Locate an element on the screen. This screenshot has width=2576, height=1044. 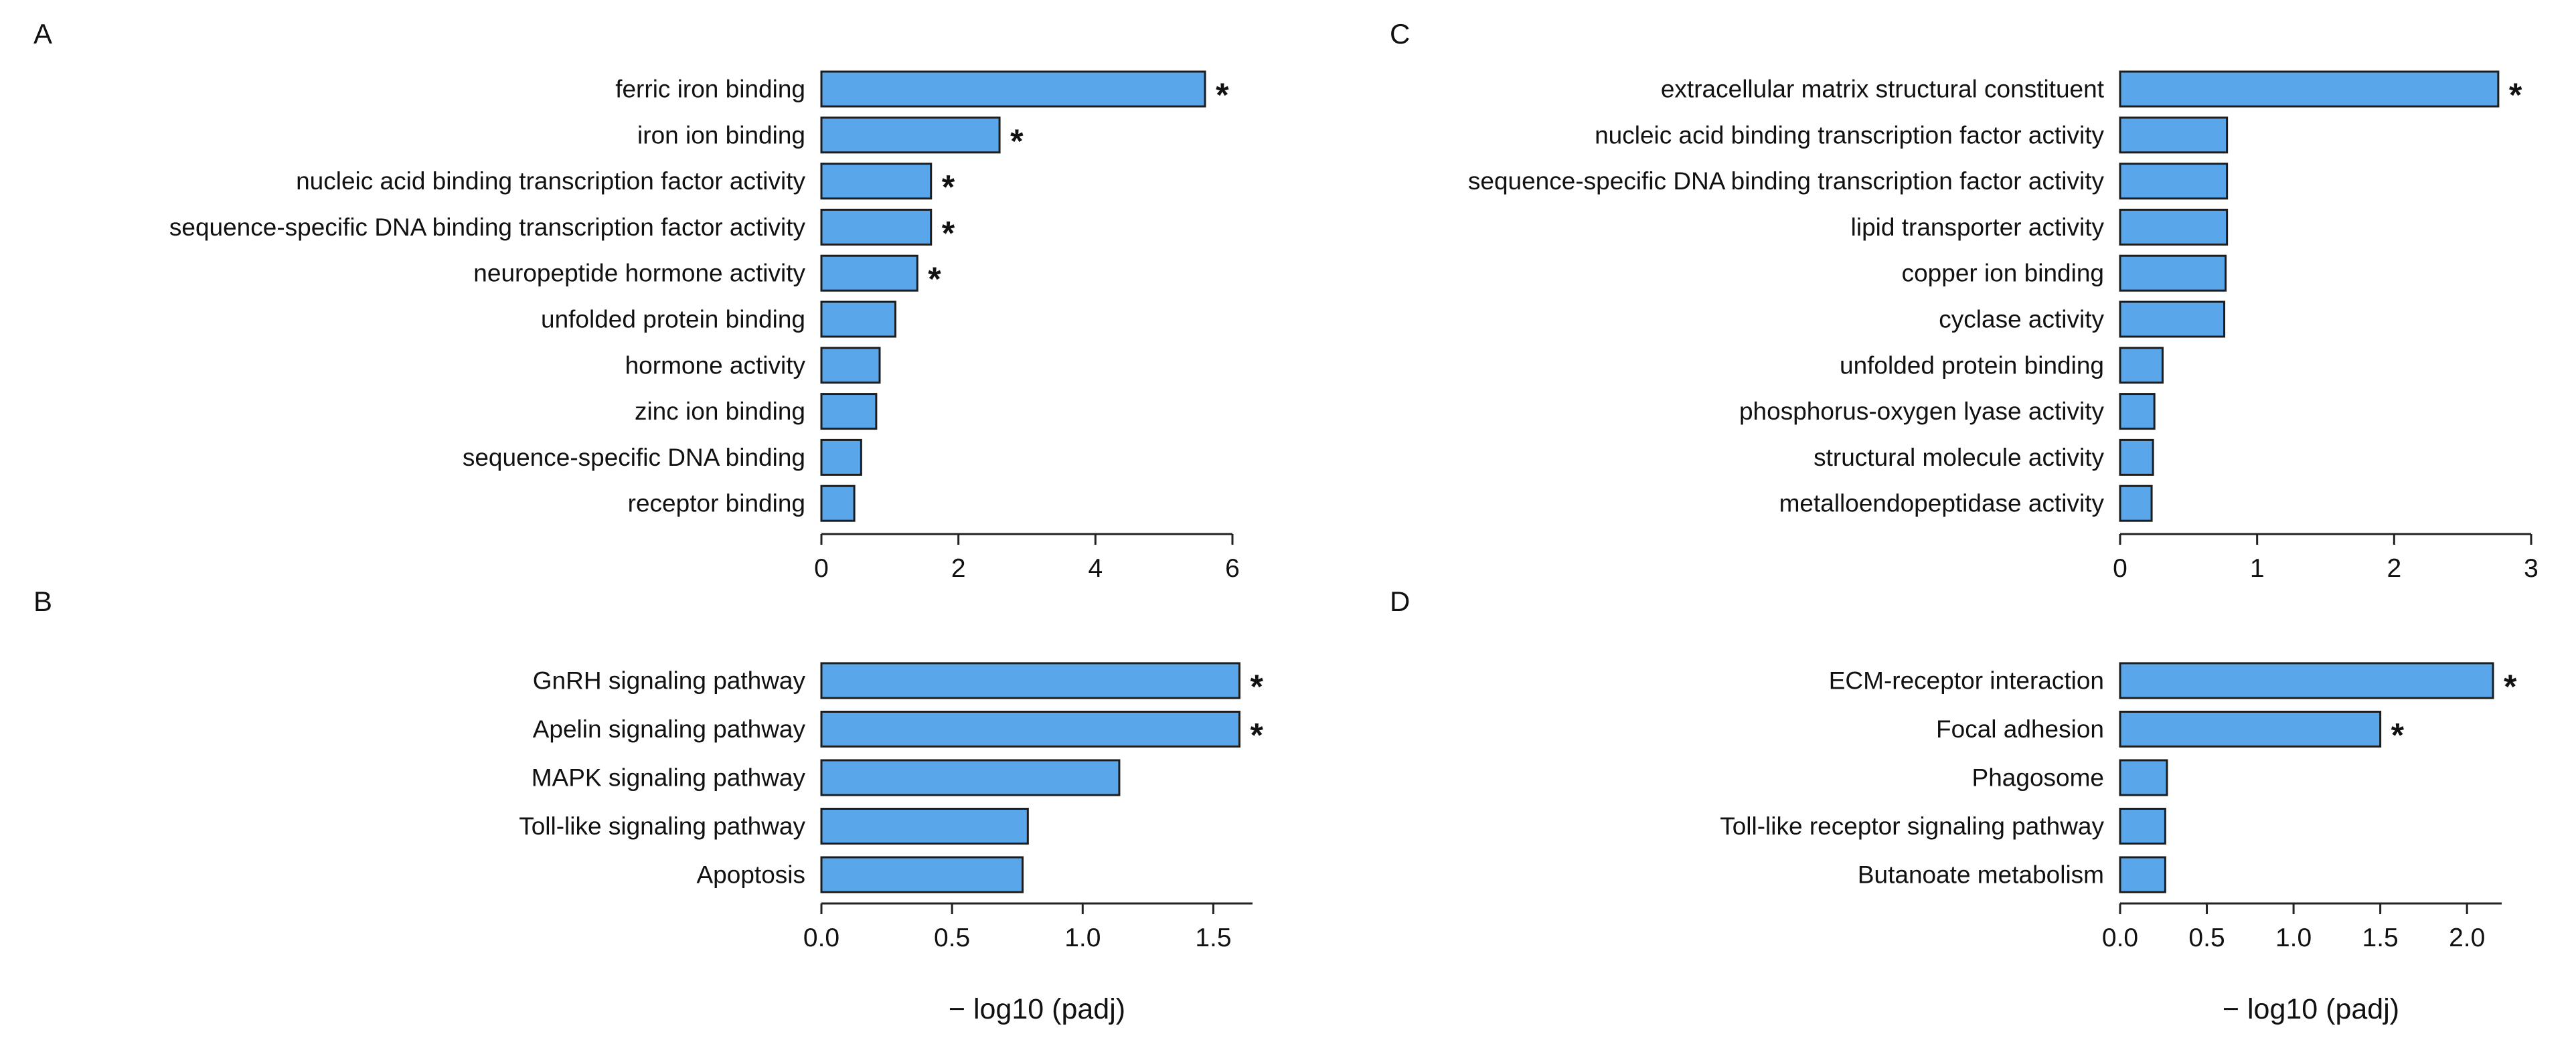
panel-a-bar-sequence-specific-dna-binding-transcription-factor-activity is located at coordinates (877, 227).